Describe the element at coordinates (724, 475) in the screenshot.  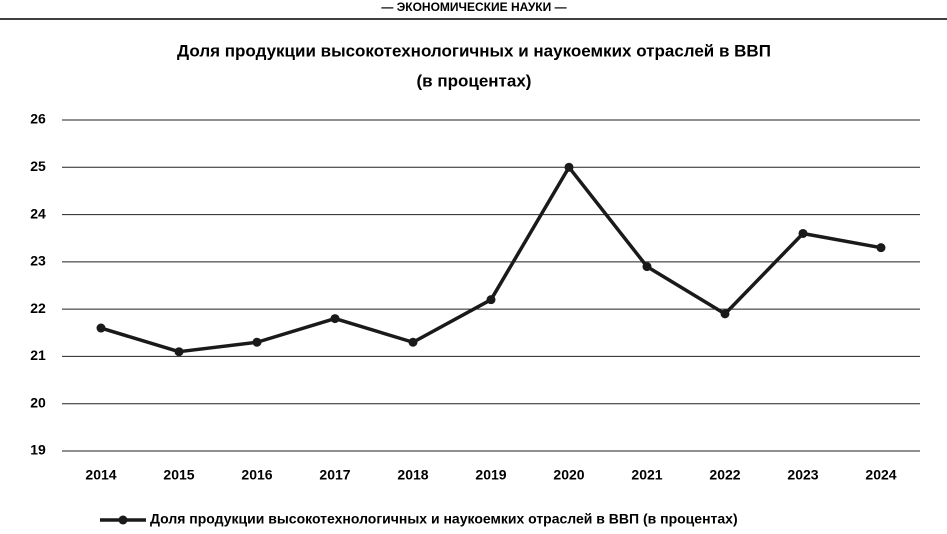
I see `x-tick-label: 2022` at that location.